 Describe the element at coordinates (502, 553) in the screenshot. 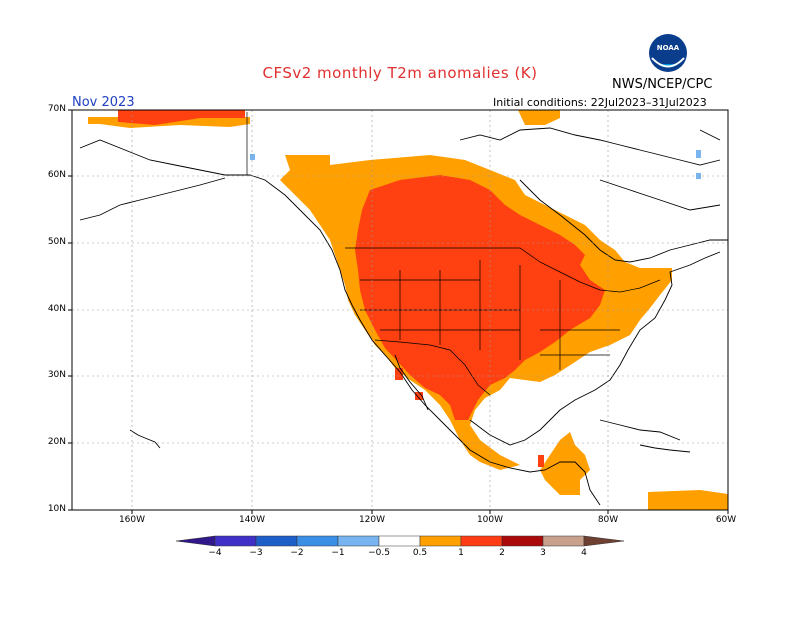

I see `colorbar-label: 2` at that location.